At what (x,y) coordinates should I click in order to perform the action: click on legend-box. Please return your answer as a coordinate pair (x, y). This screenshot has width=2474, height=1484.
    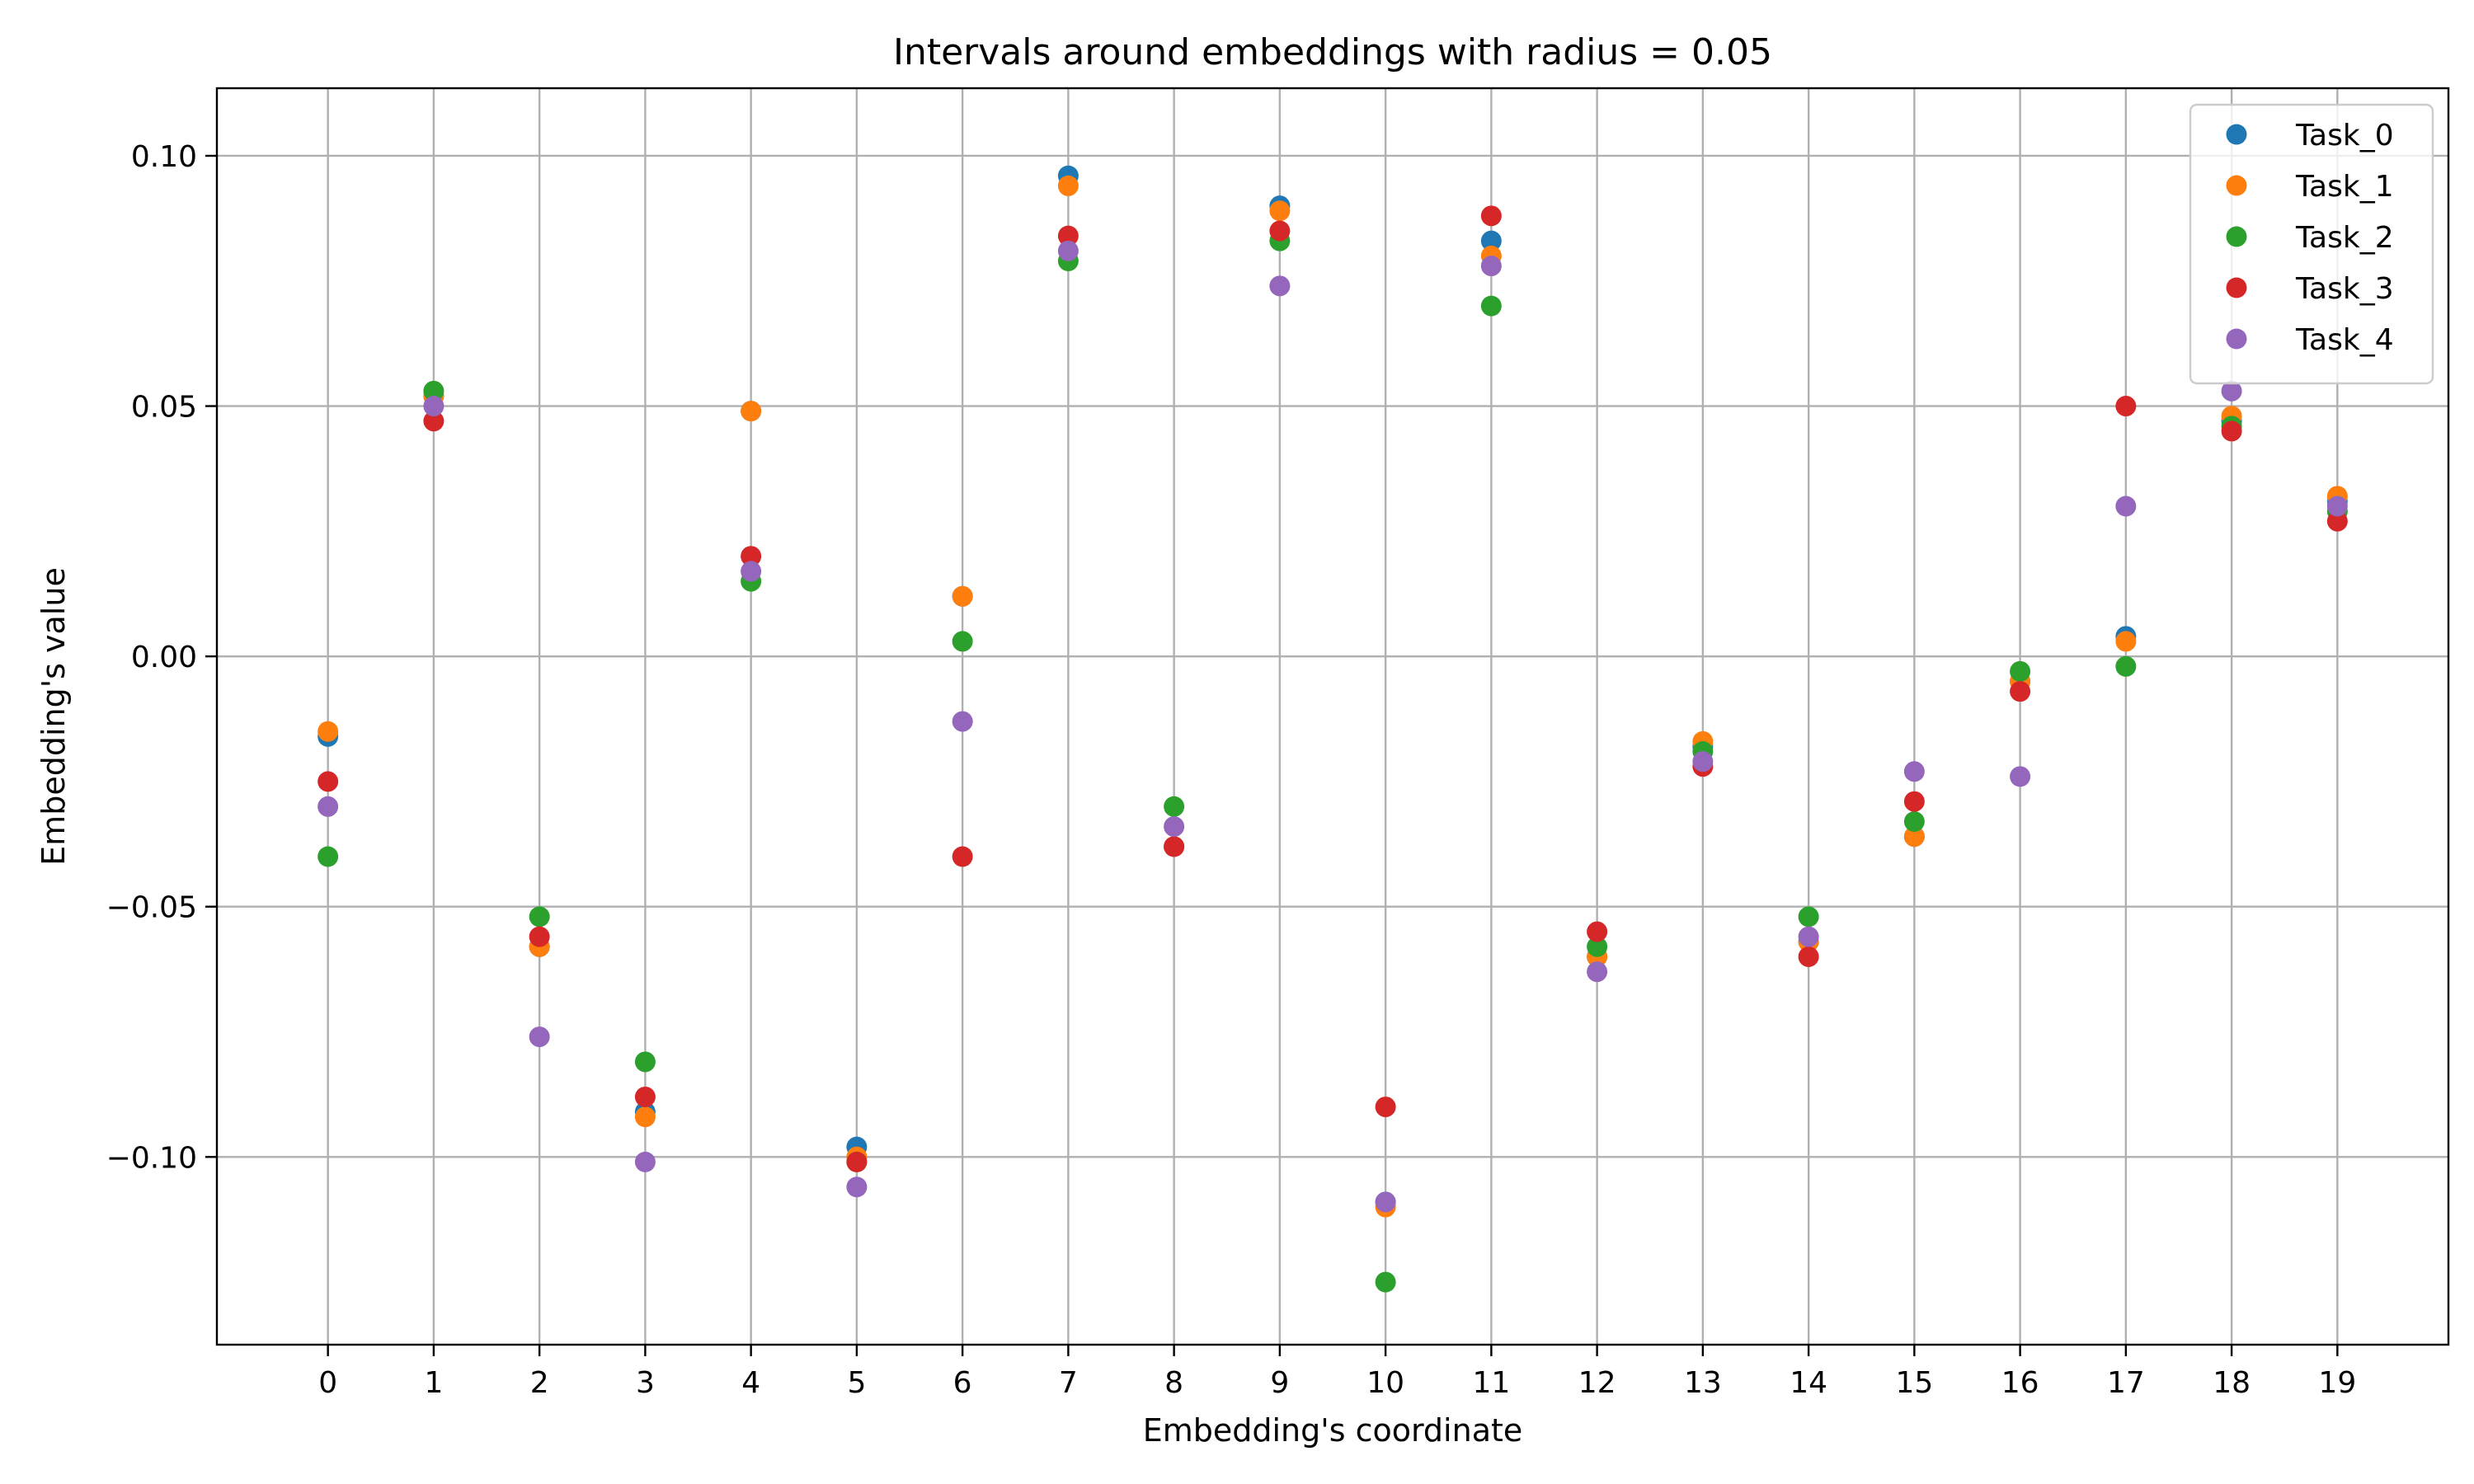
    Looking at the image, I should click on (2311, 244).